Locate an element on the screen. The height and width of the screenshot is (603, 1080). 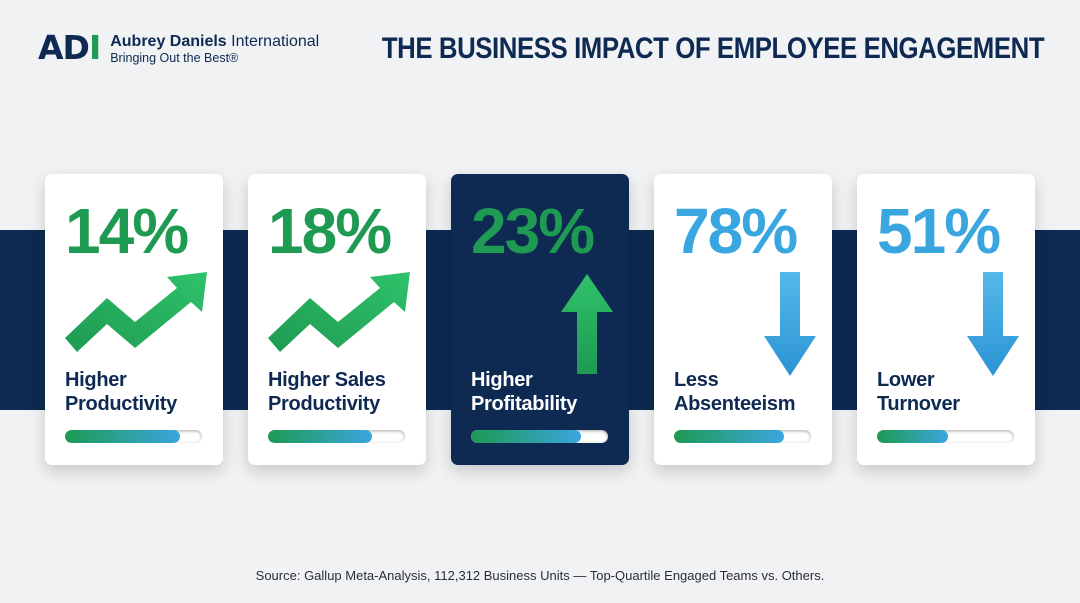
stat-label: Higher Profitability is located at coordinates (524, 392).